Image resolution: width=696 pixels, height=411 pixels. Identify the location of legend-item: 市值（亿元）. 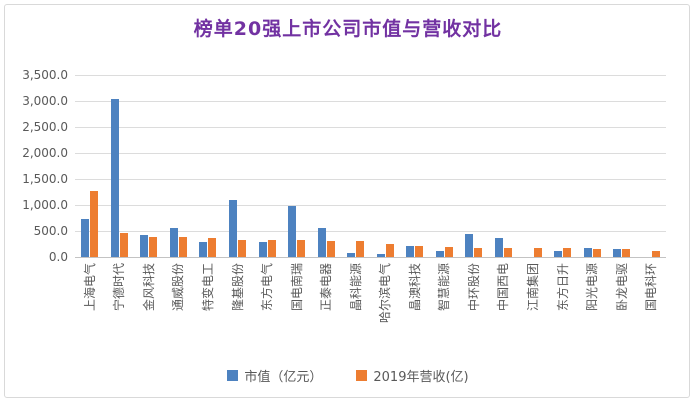
(274, 375).